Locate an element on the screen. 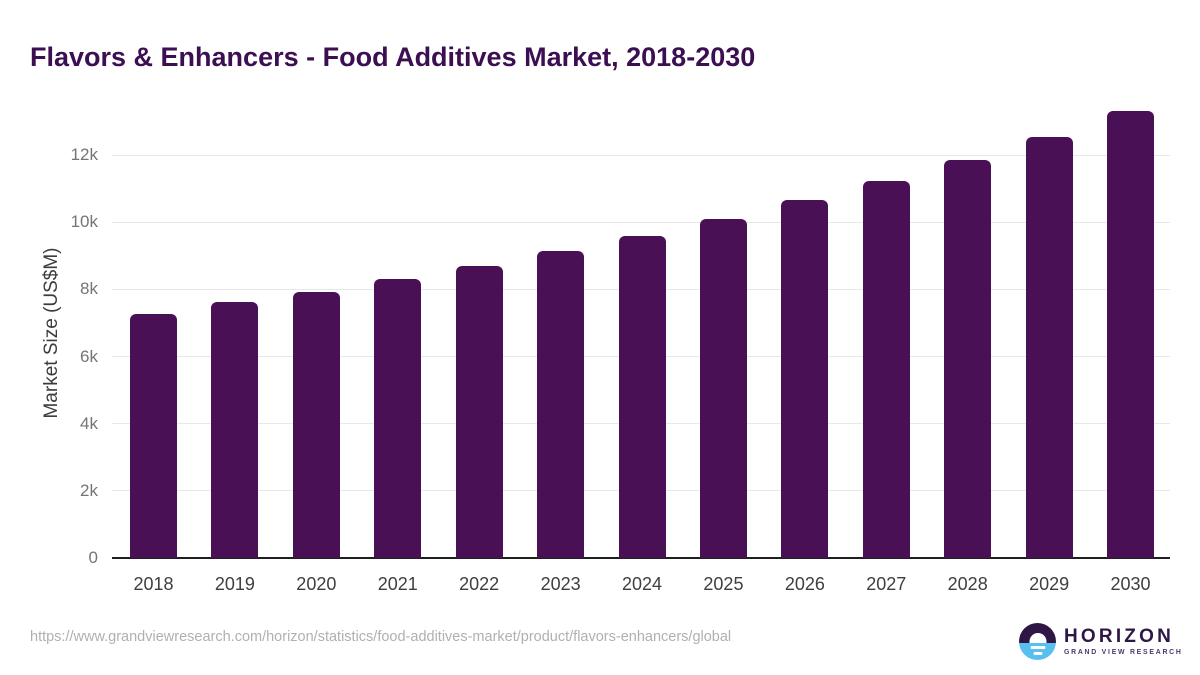 This screenshot has height=675, width=1200. y-axis-tick-labels: 0 2k 4k 6k 8k 10k 12k is located at coordinates (49, 356).